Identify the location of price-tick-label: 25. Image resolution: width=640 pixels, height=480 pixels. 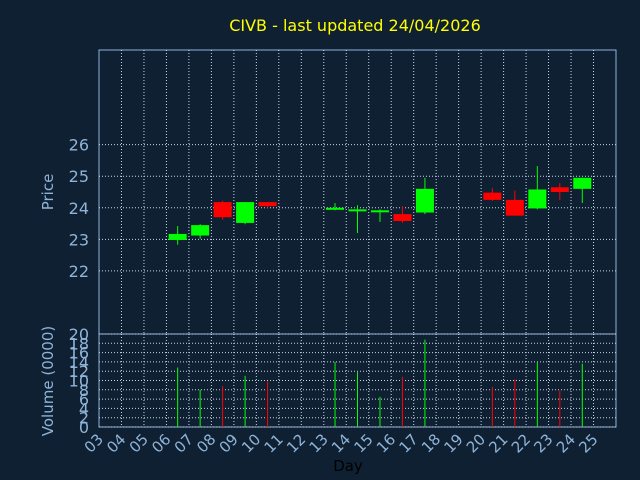
(79, 176).